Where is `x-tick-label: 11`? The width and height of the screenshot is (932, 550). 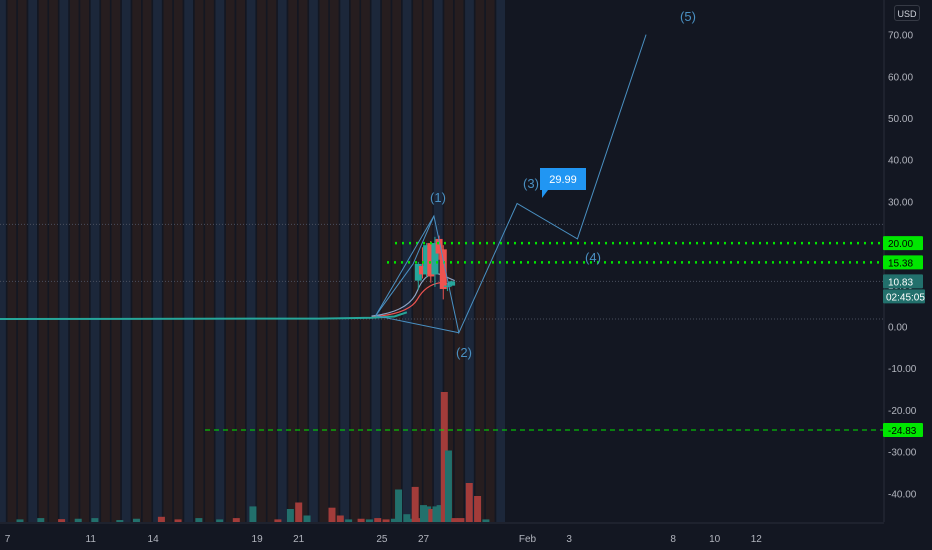
x-tick-label: 11 is located at coordinates (91, 539).